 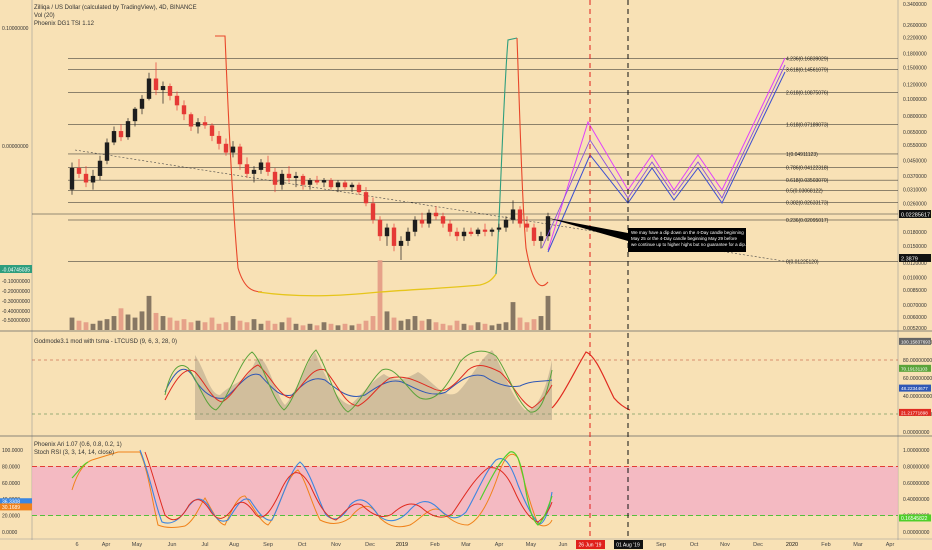 I want to click on godmode-axis-tick: 60.00000000, so click(x=917, y=379).